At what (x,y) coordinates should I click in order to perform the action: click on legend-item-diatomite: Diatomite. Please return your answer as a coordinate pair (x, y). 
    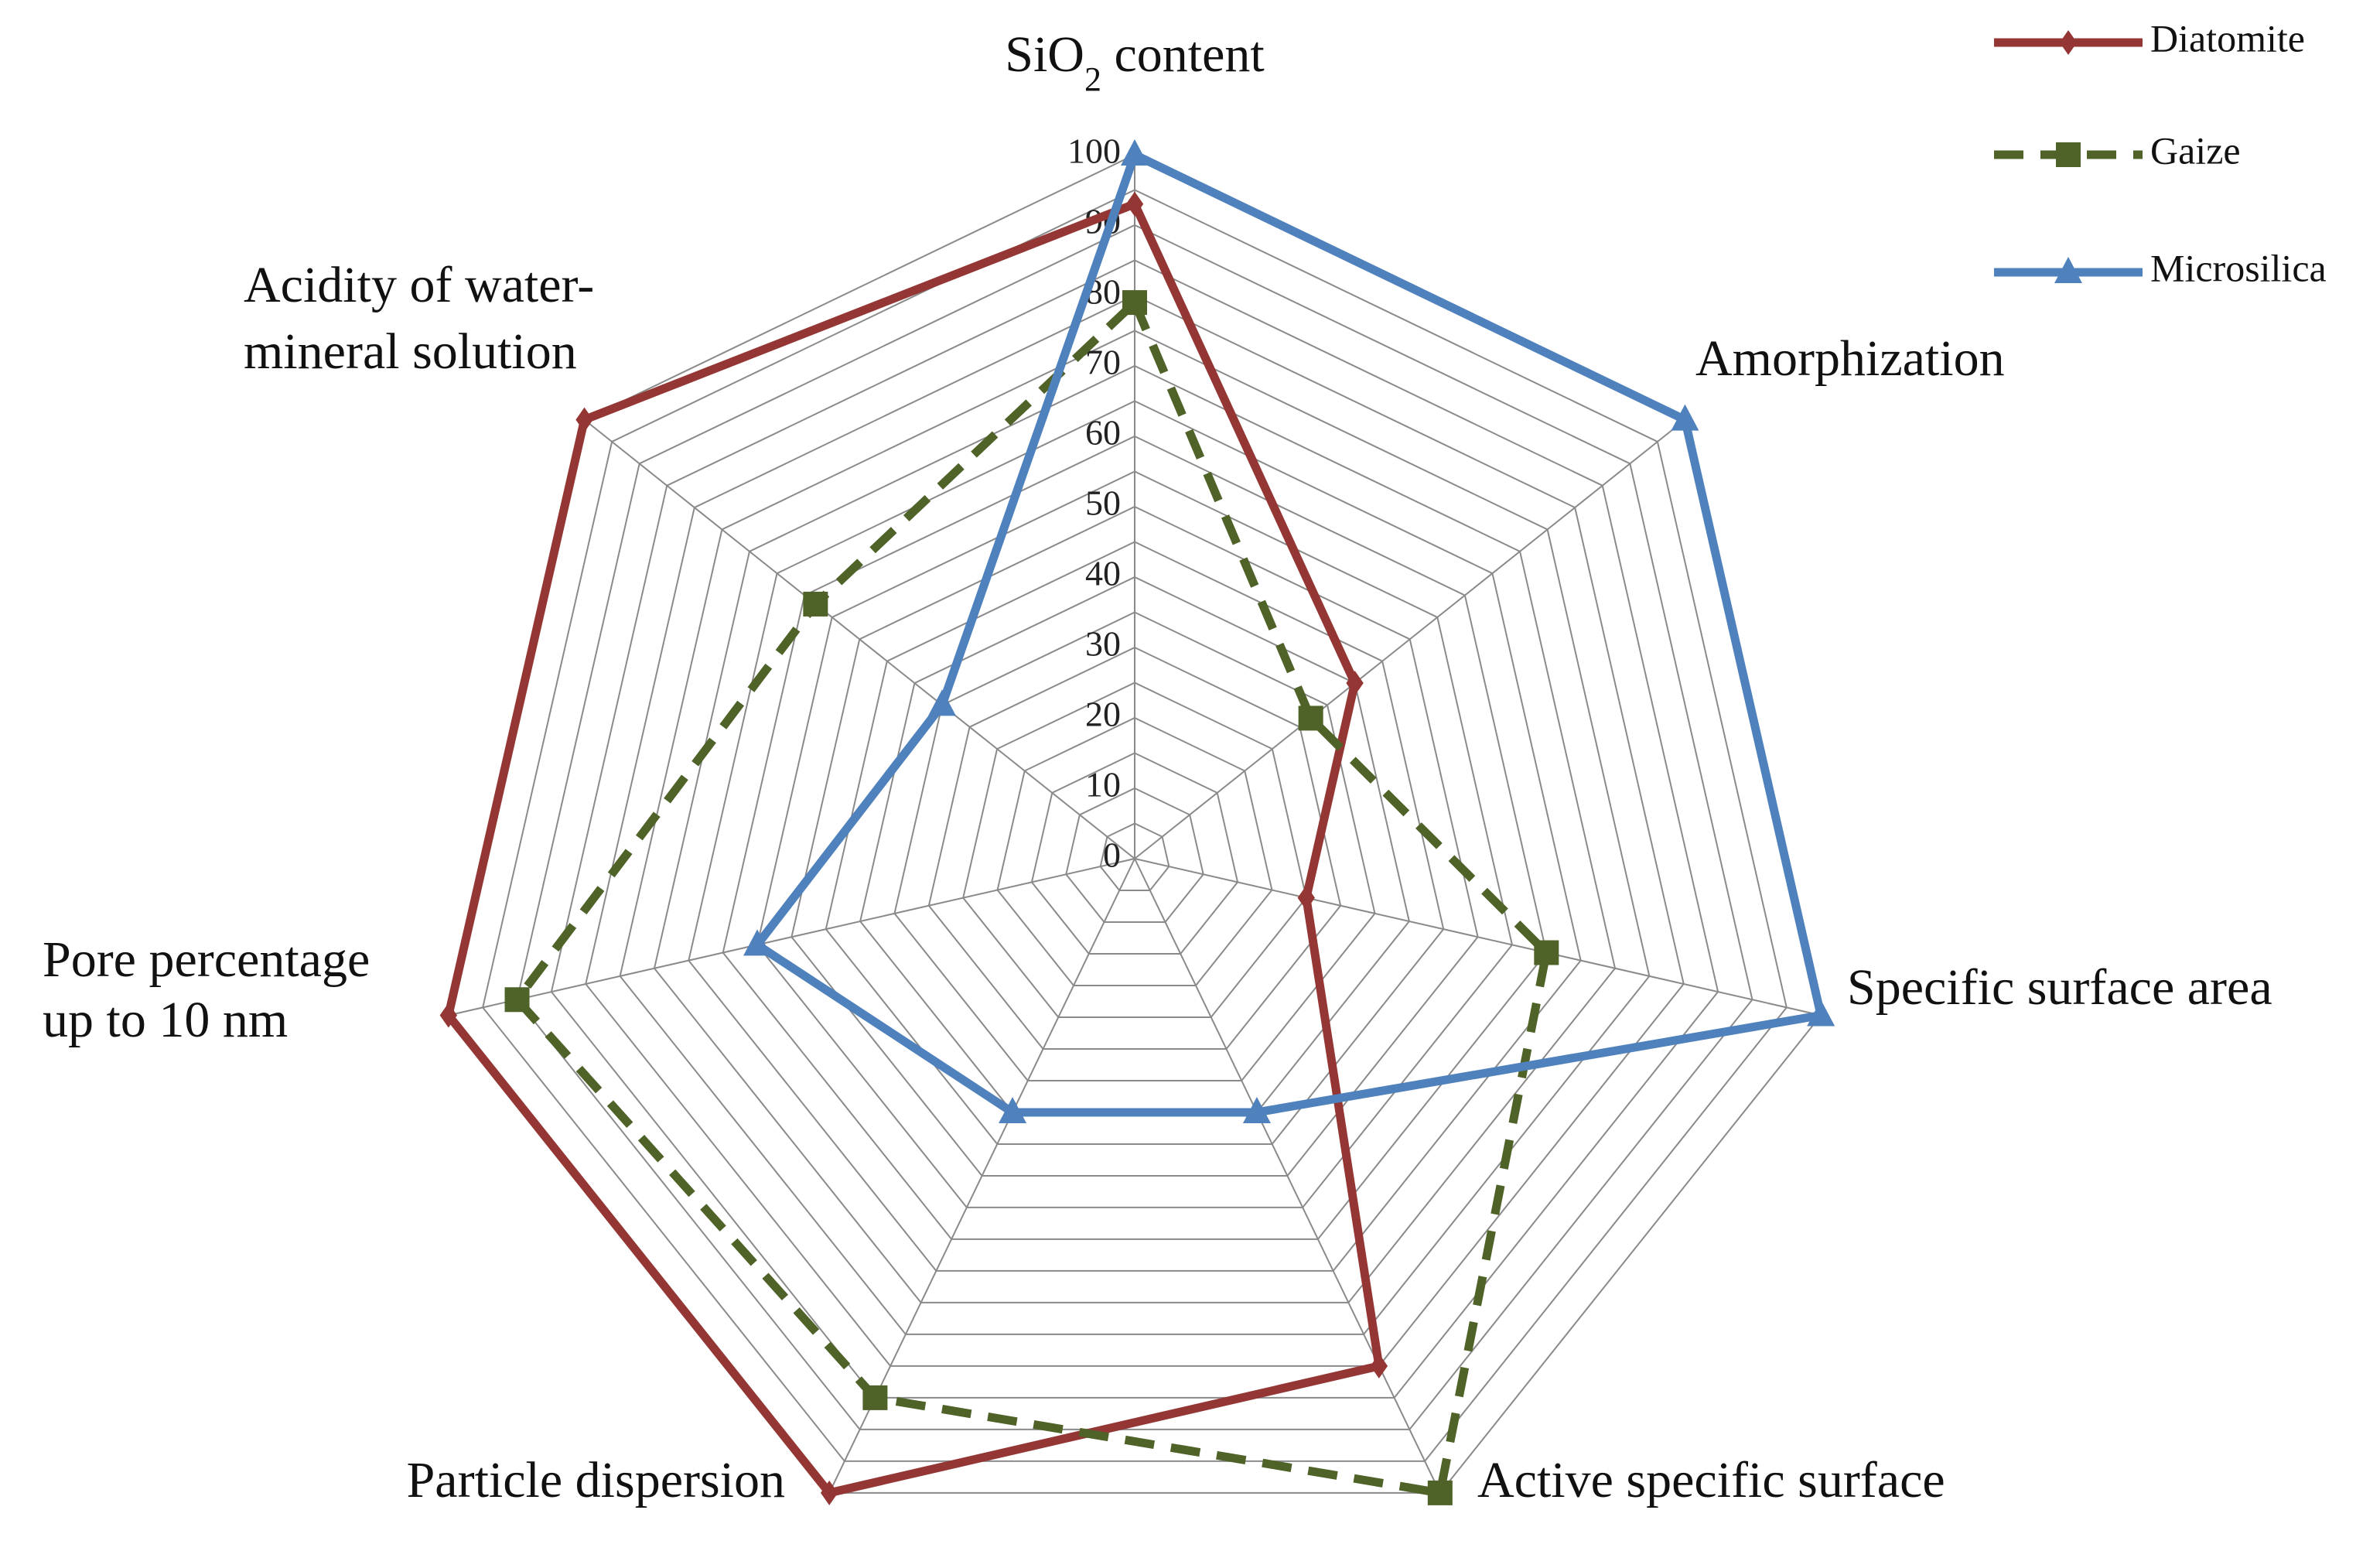
    Looking at the image, I should click on (2149, 38).